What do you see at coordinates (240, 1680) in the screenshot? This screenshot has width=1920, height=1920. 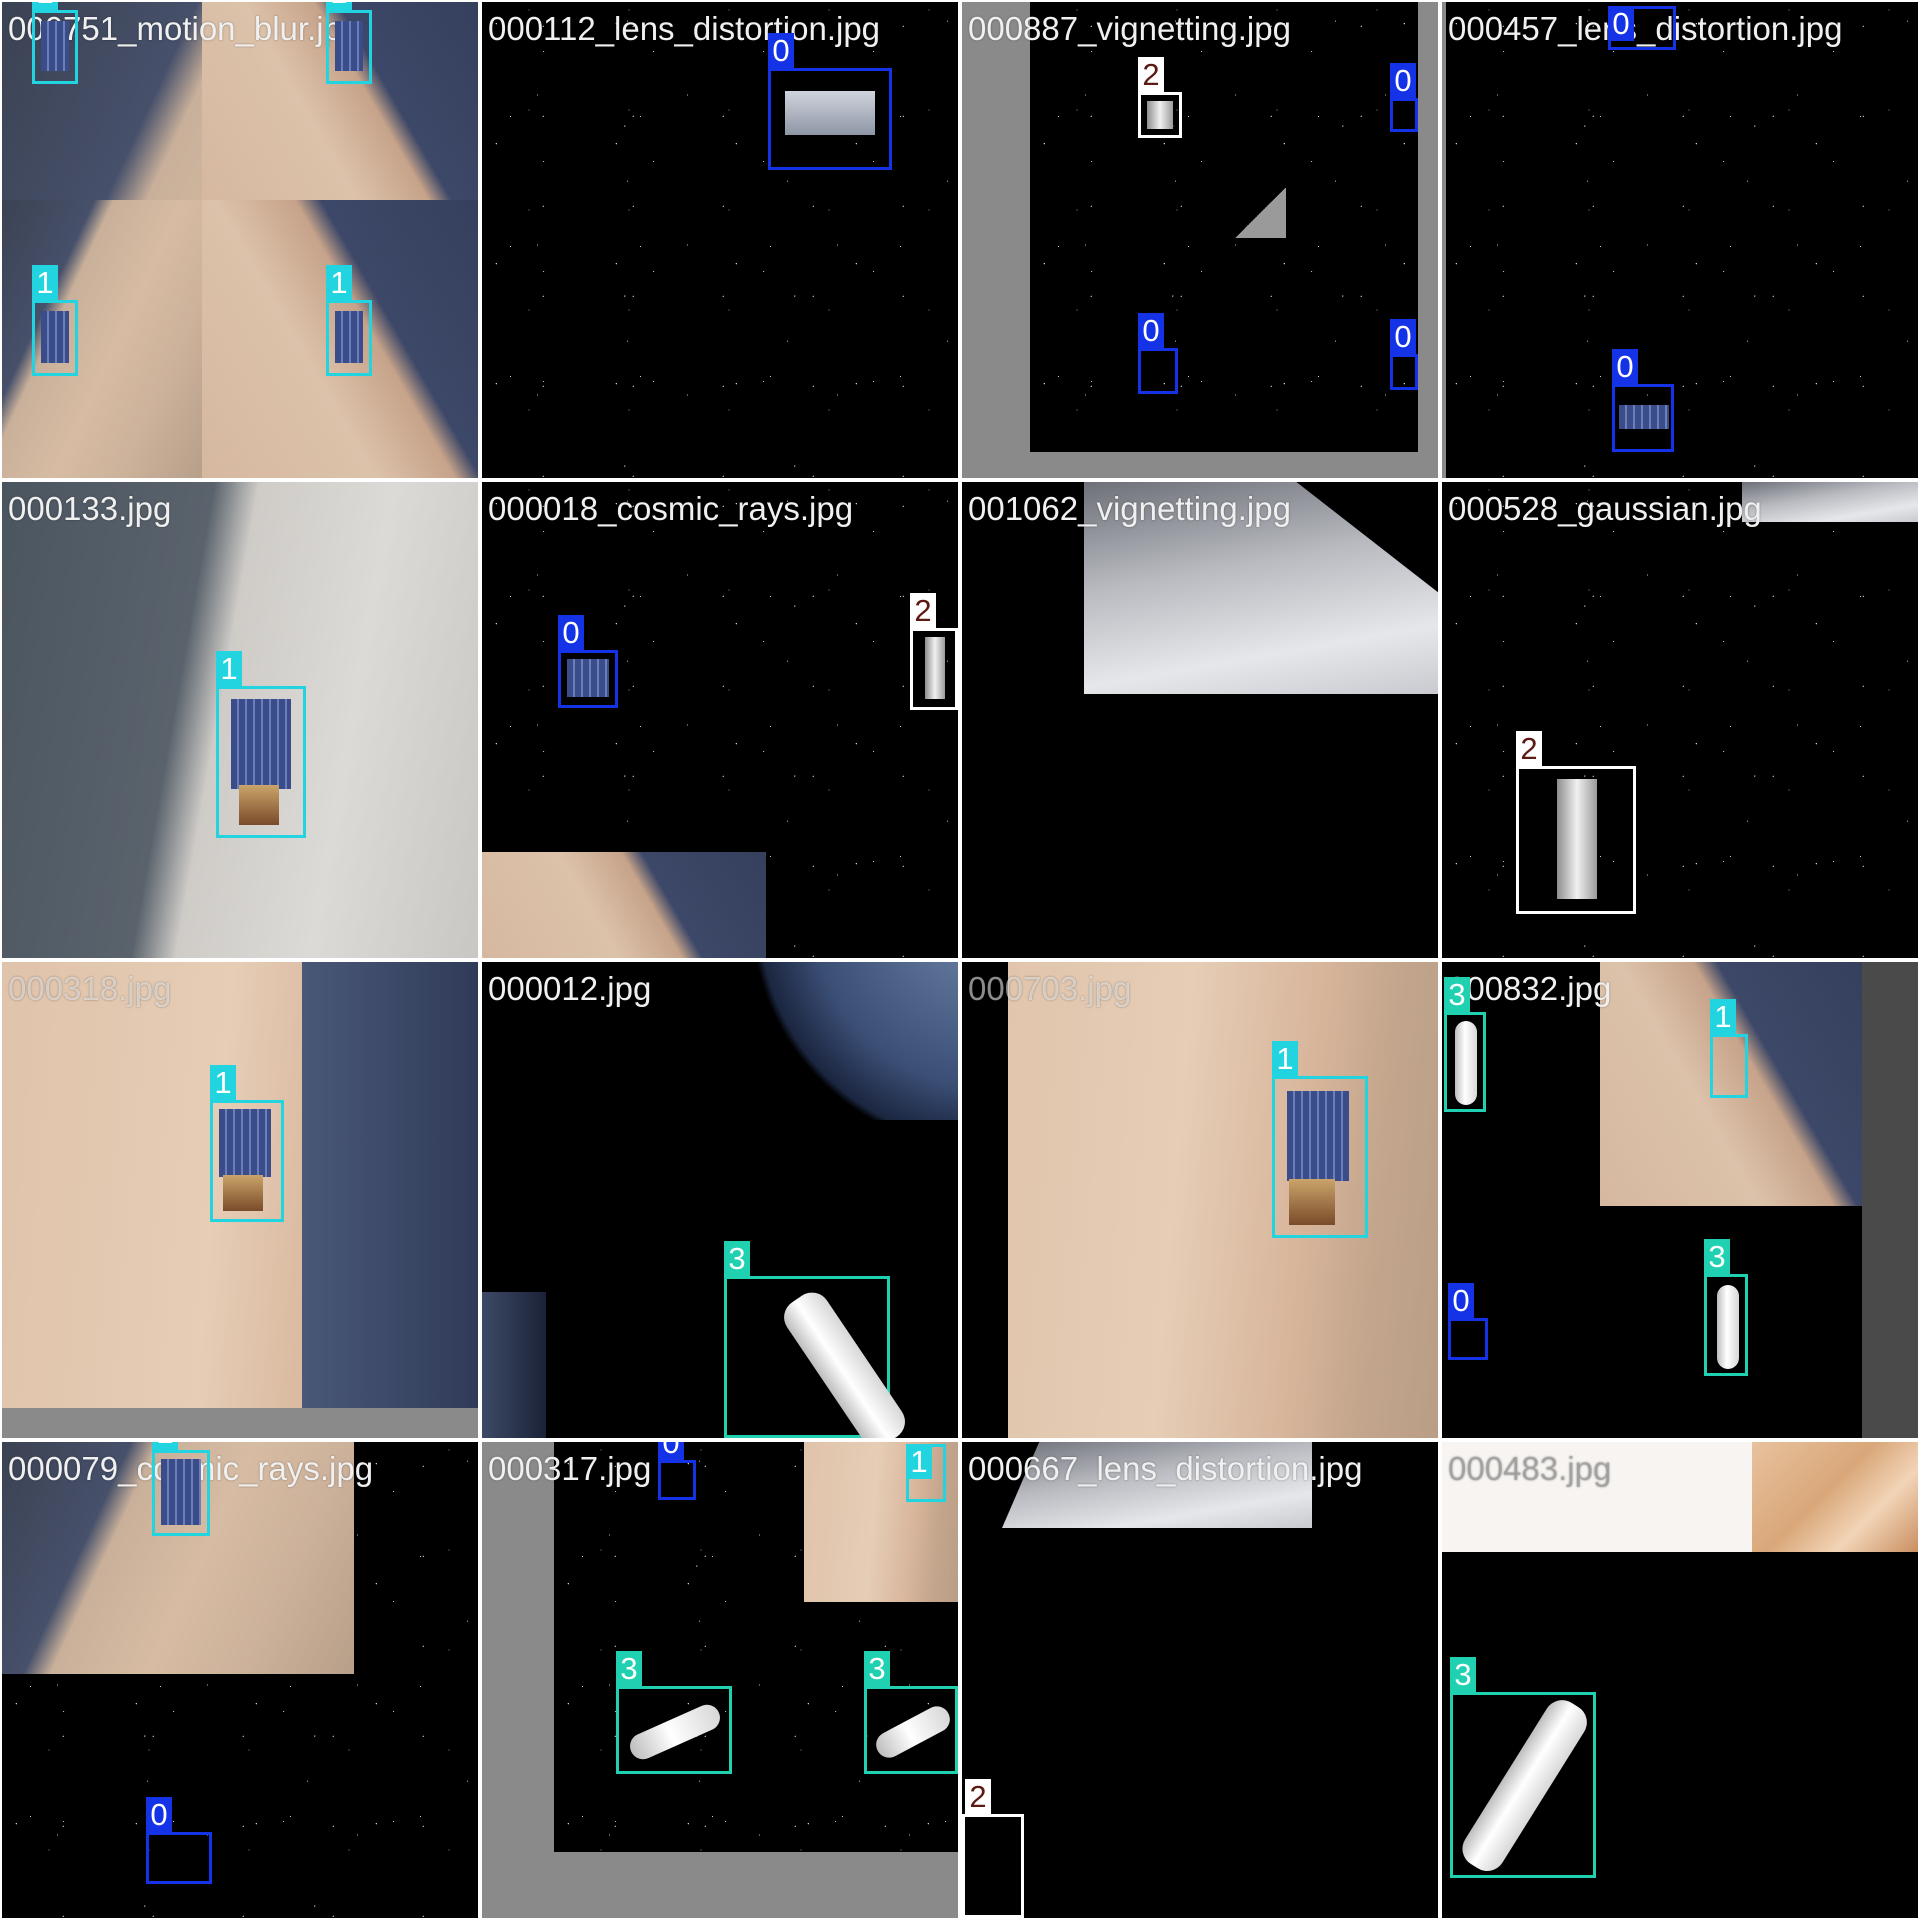 I see `tile-000079: 000079_cosmic_rays.jpg 1 0` at bounding box center [240, 1680].